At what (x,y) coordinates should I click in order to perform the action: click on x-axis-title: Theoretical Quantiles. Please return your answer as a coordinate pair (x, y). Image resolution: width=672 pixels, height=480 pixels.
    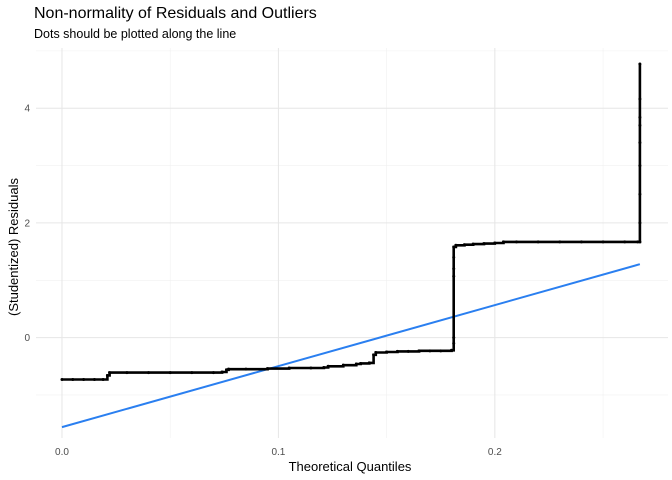
    Looking at the image, I should click on (350, 466).